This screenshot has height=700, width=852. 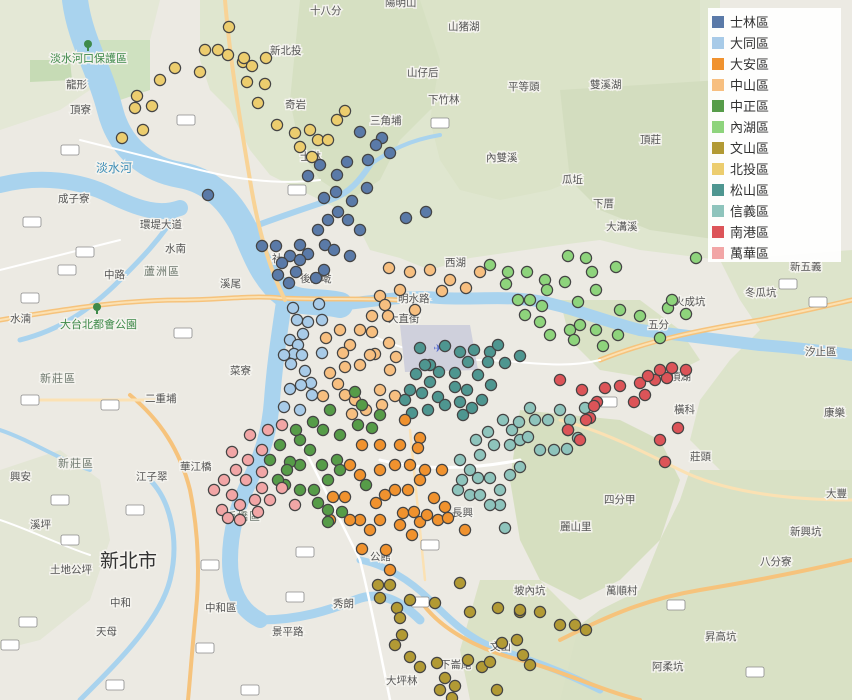 I want to click on legend-item: 萬華區, so click(x=776, y=252).